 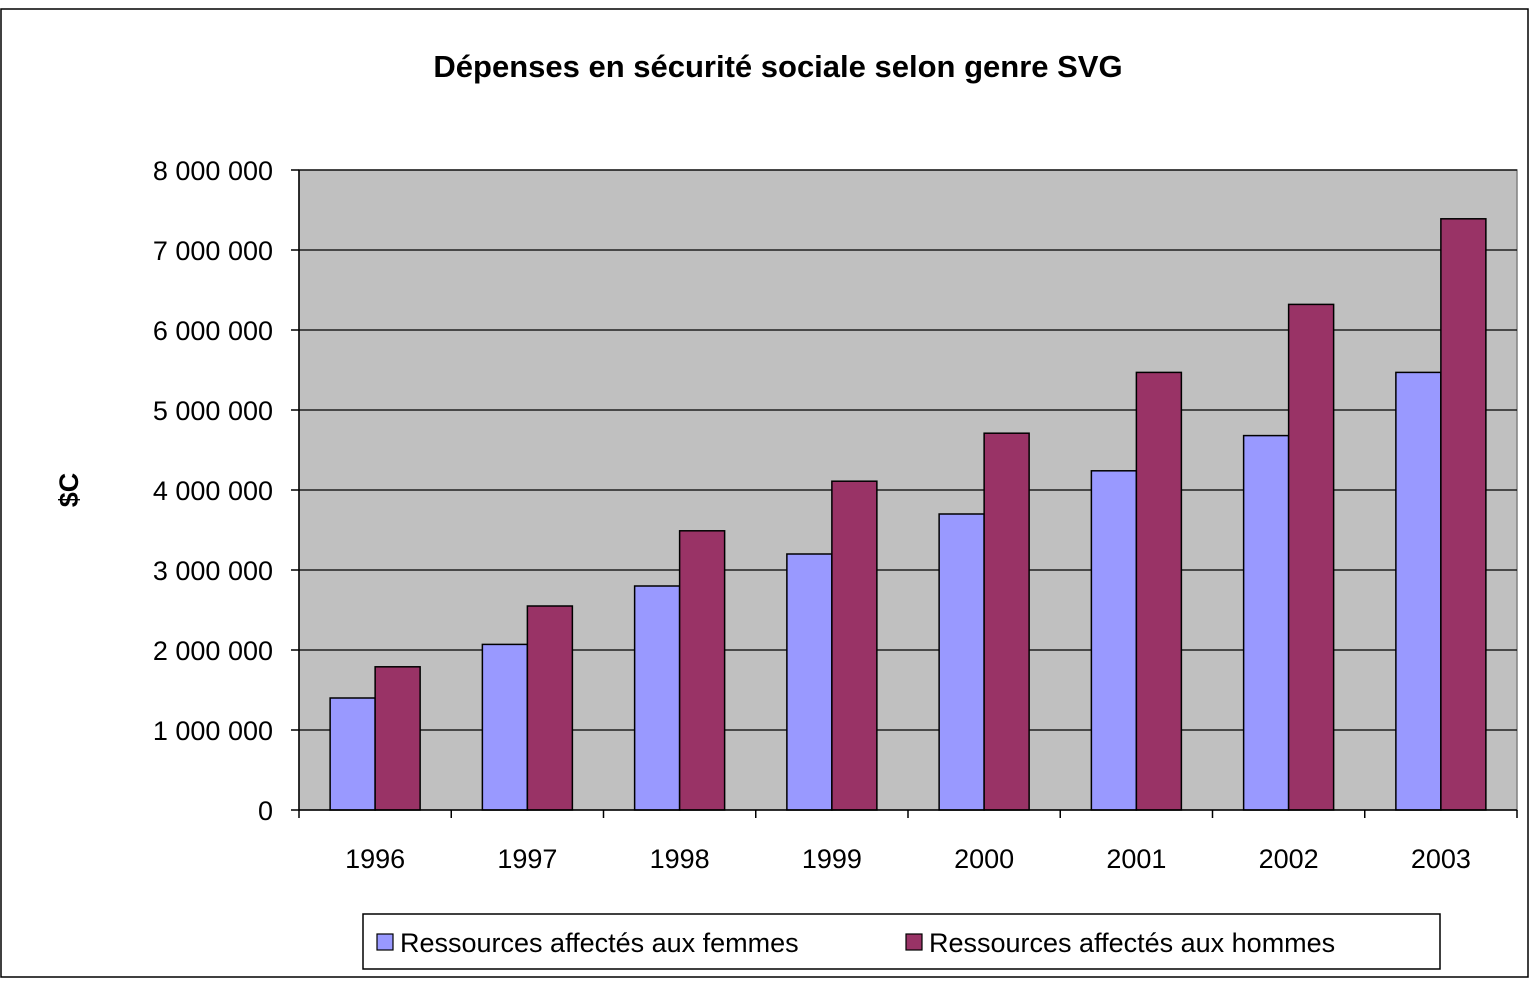 What do you see at coordinates (1266, 622) in the screenshot?
I see `bar-femmes-2002` at bounding box center [1266, 622].